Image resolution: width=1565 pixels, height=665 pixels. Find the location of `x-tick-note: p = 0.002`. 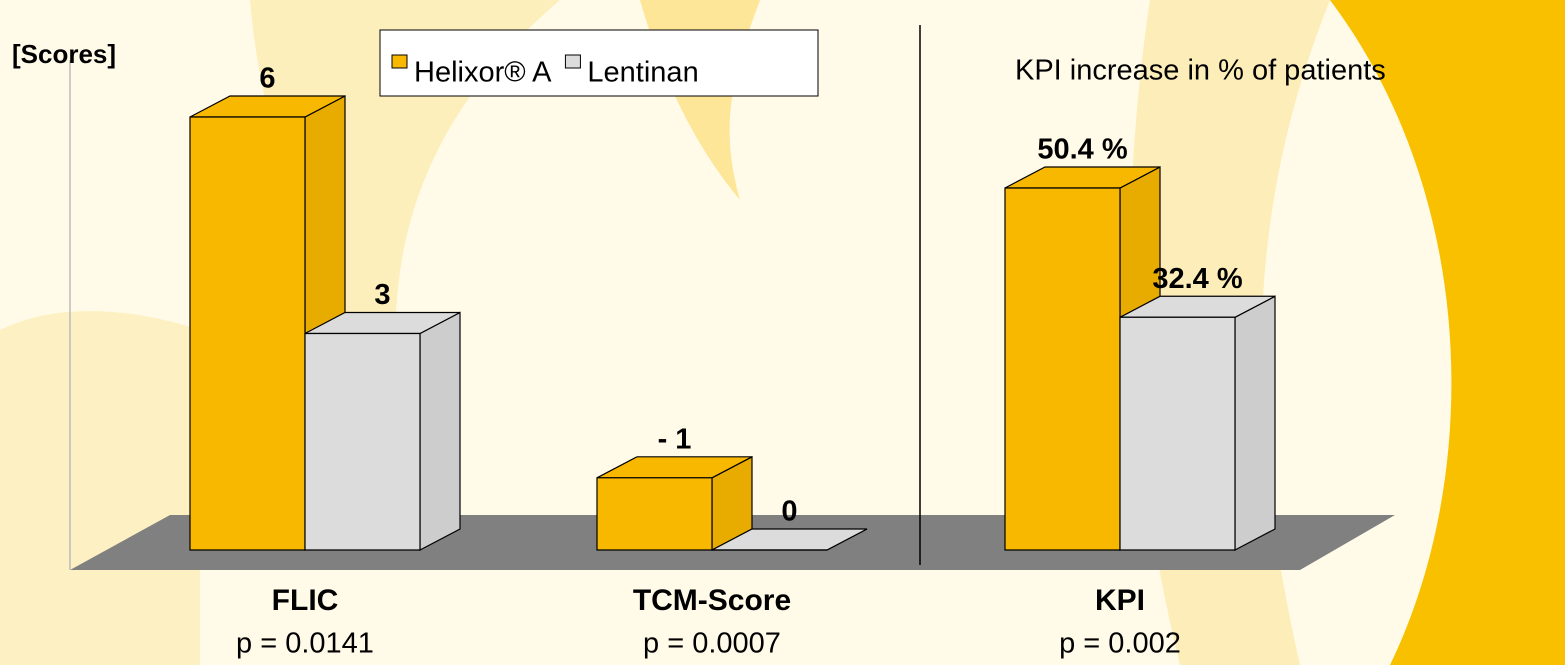

x-tick-note: p = 0.002 is located at coordinates (1120, 644).